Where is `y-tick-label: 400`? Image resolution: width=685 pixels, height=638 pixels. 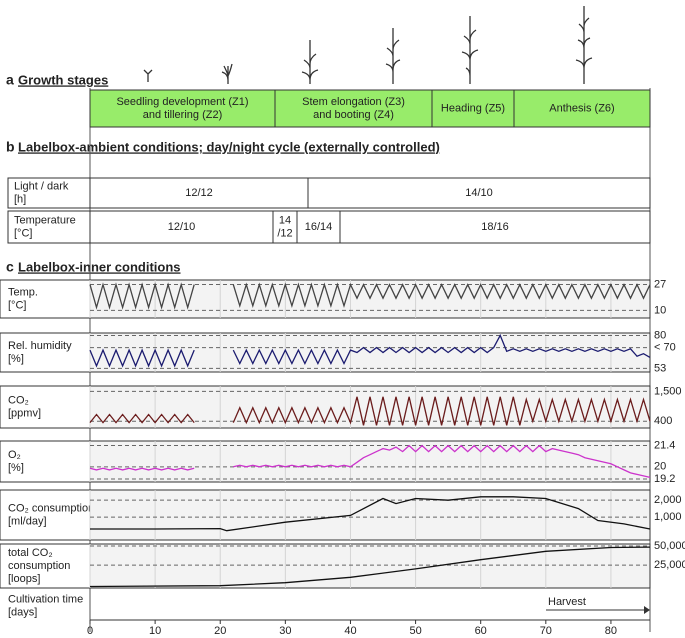
y-tick-label: 400 is located at coordinates (663, 421).